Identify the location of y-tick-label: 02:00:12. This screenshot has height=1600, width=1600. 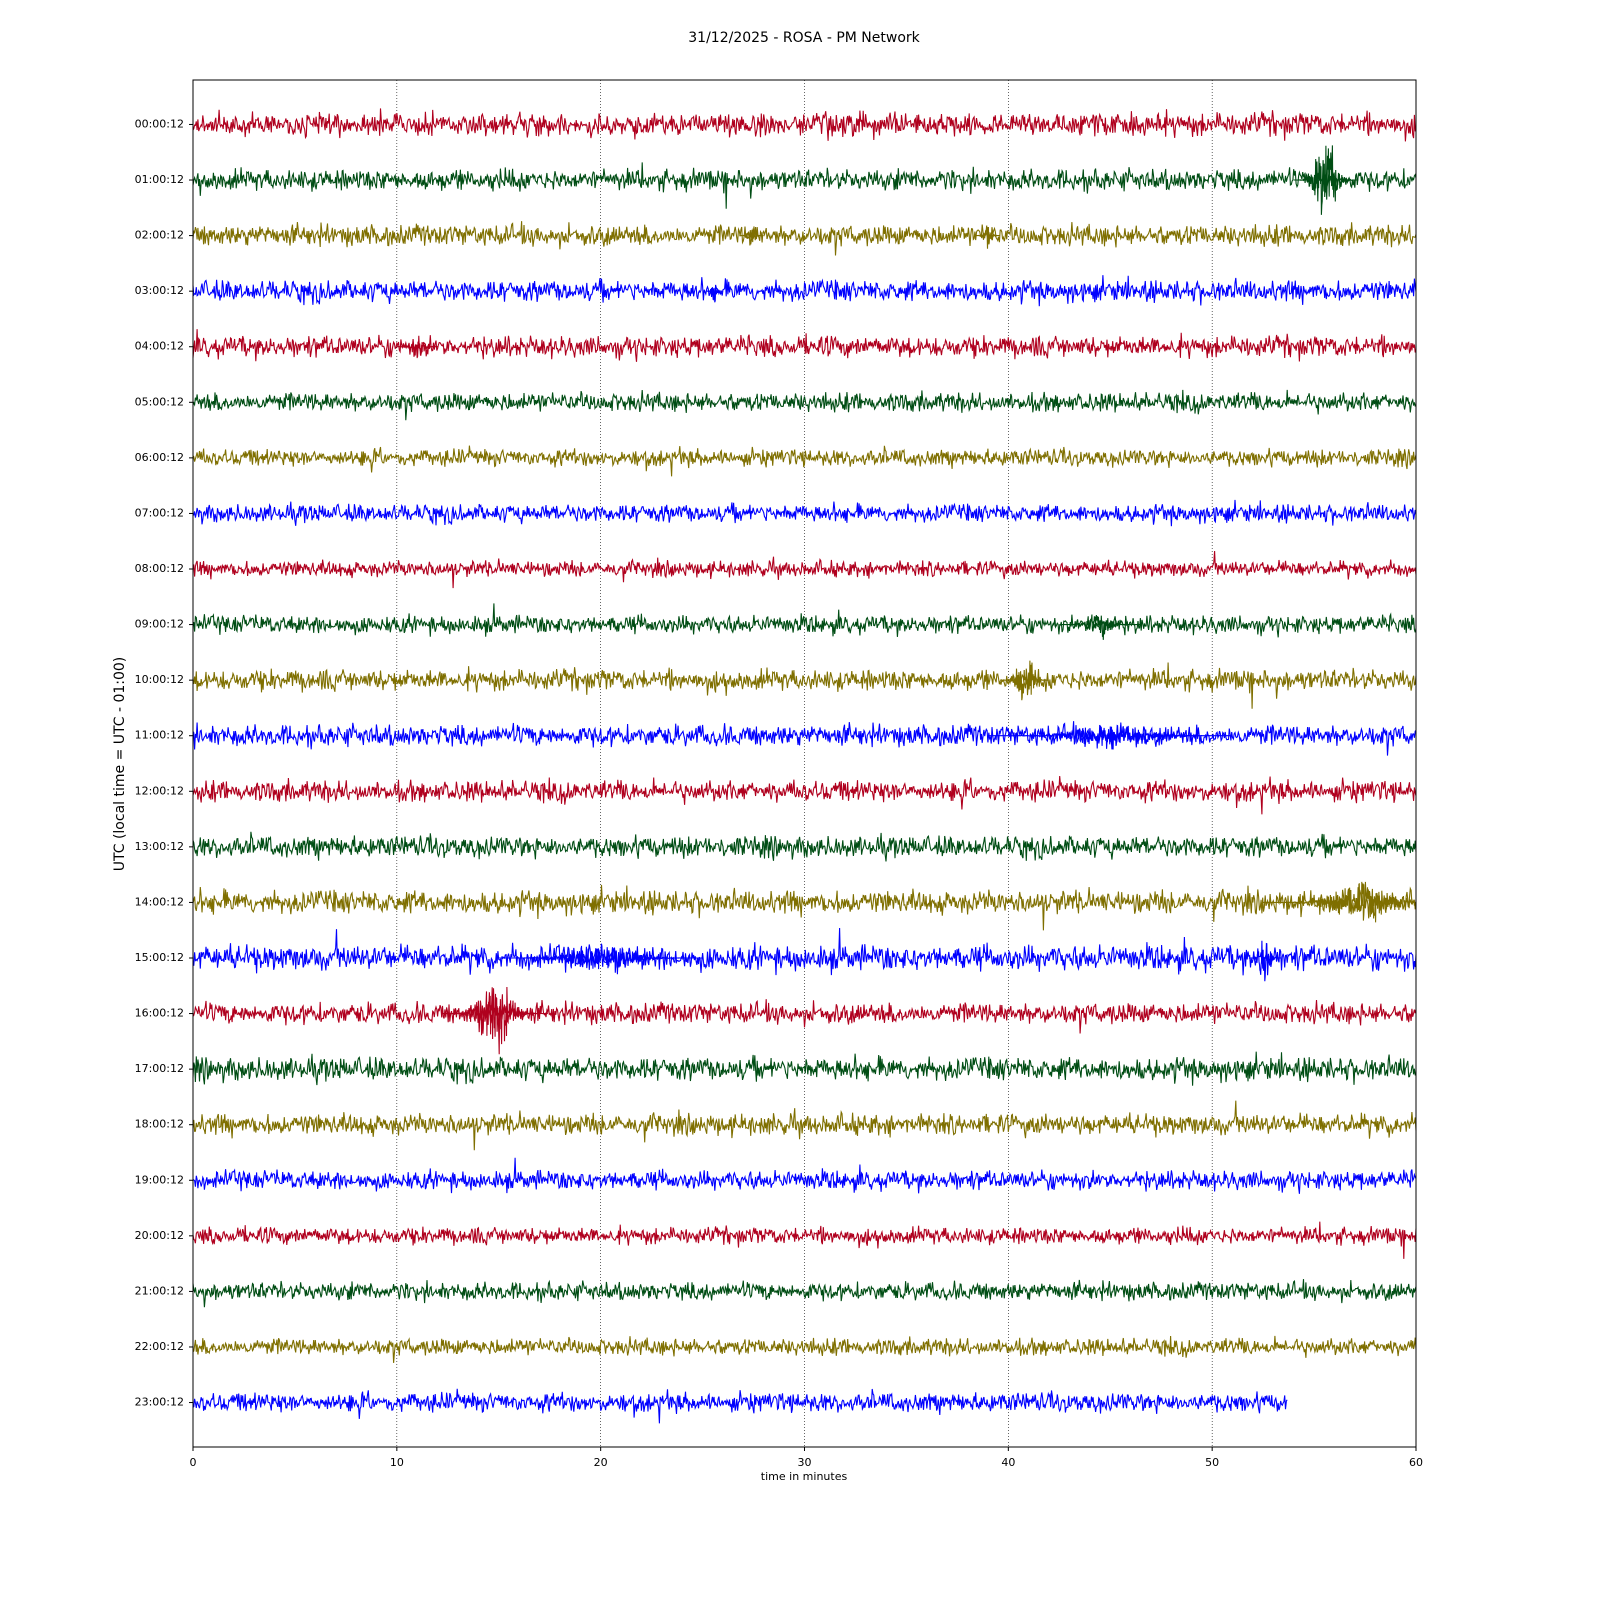
(159, 235).